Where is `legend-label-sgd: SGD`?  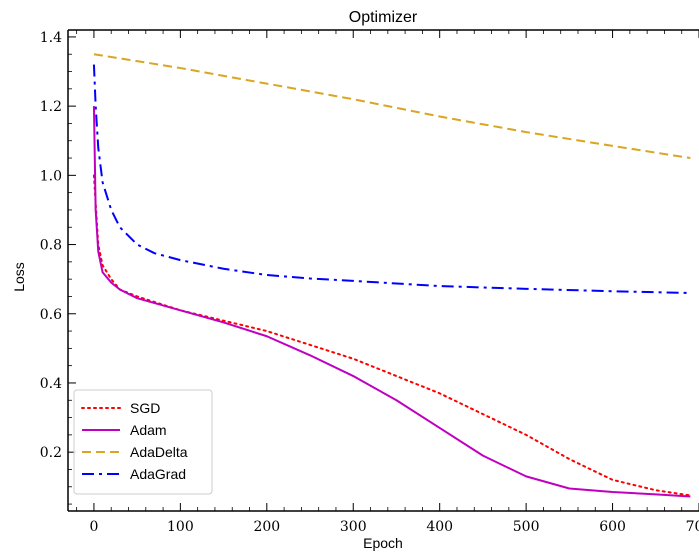 legend-label-sgd: SGD is located at coordinates (145, 408).